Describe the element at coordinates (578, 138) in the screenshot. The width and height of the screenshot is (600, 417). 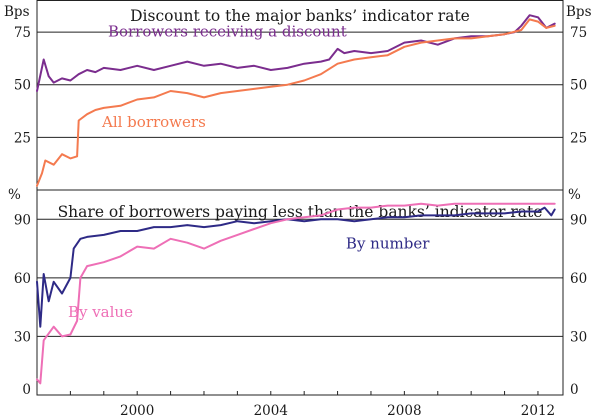
I see `y-tick-label-right: 25` at that location.